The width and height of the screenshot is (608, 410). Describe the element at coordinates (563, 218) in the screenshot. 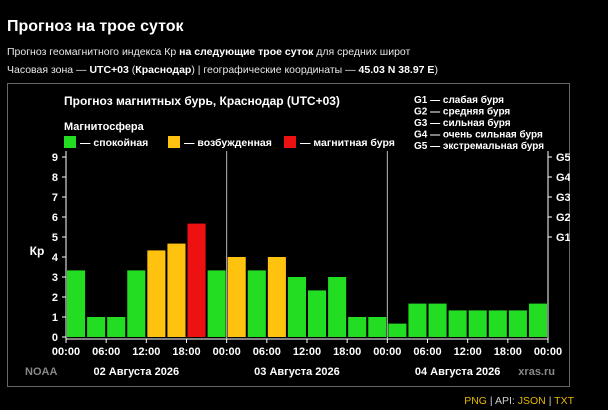

I see `g-tick-label: G2` at that location.